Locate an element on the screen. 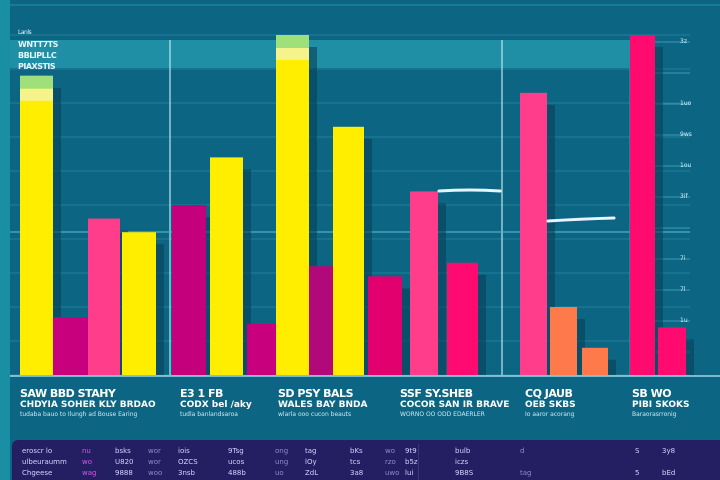 The width and height of the screenshot is (720, 480). left-edge-strip is located at coordinates (5, 240).